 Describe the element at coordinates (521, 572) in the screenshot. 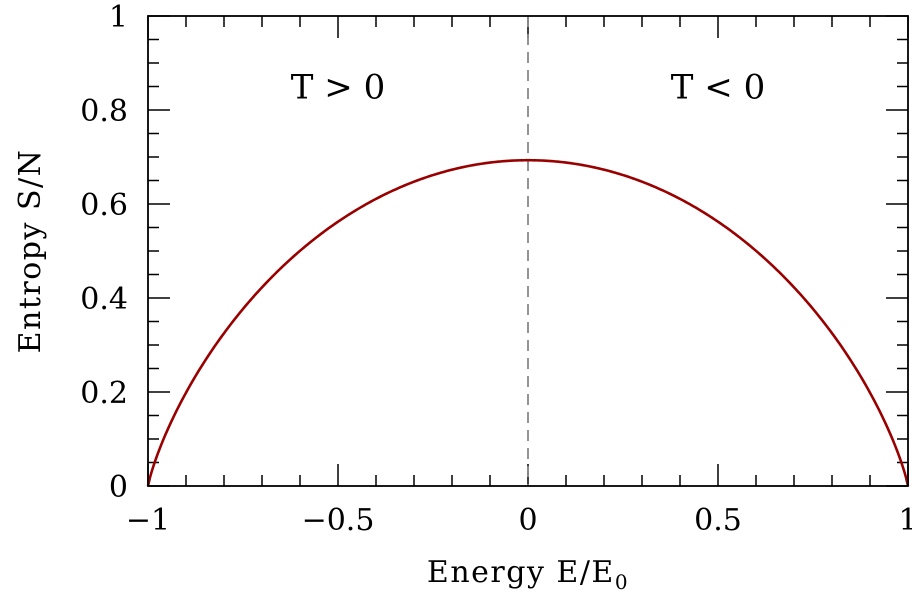

I see `x-axis-label-text: Energy E/E` at that location.